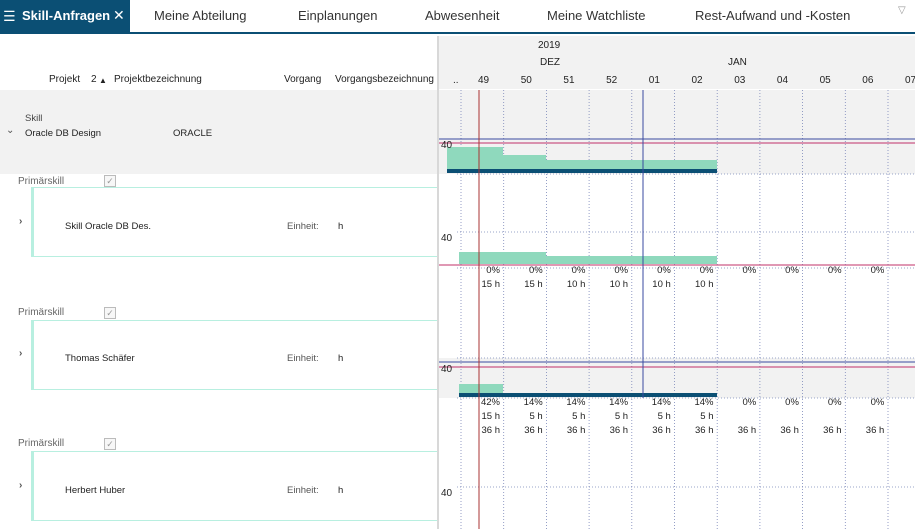 This screenshot has width=915, height=529. Describe the element at coordinates (484, 80) in the screenshot. I see `week-label: 49` at that location.